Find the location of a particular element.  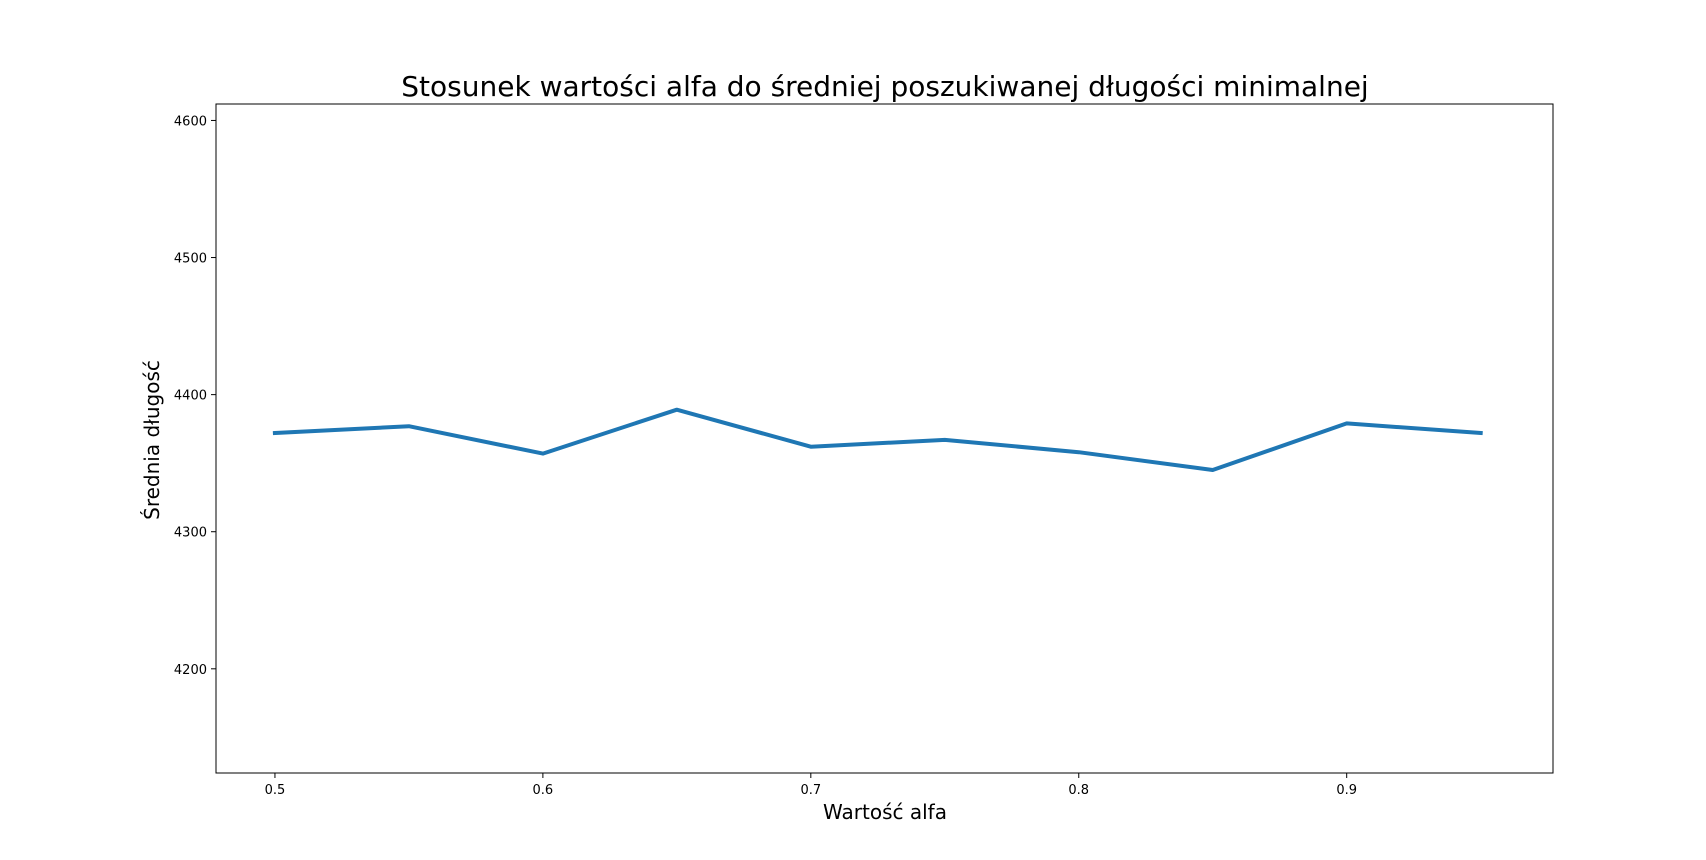

y-tick-label: 4600 is located at coordinates (190, 121).